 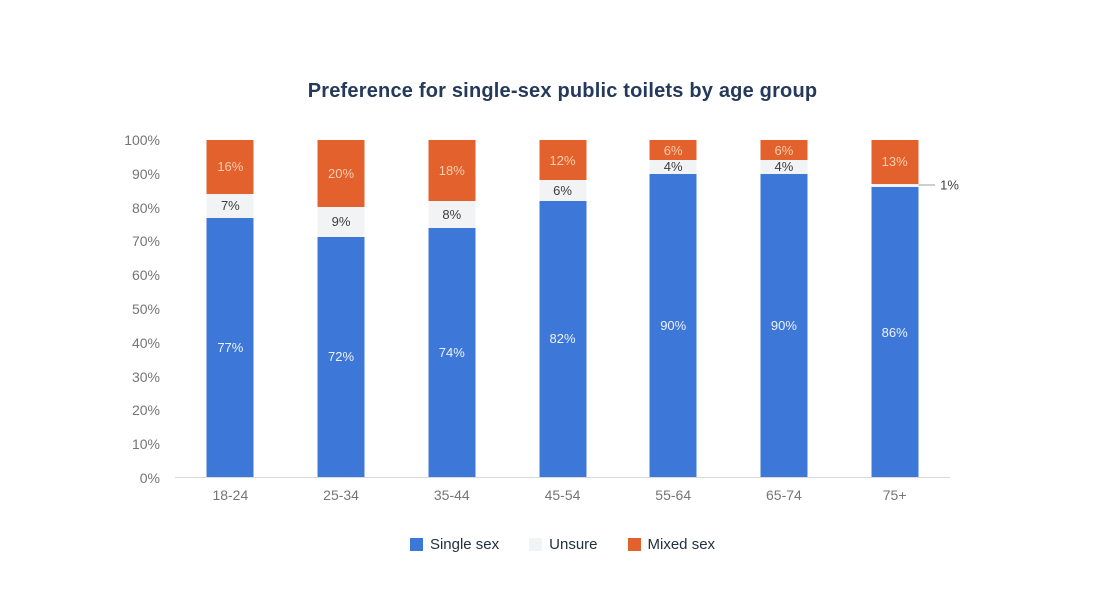 What do you see at coordinates (122, 309) in the screenshot?
I see `y-axis: 100% 90% 80% 70% 60% 50% 40% 30% 20% 10% 0%` at bounding box center [122, 309].